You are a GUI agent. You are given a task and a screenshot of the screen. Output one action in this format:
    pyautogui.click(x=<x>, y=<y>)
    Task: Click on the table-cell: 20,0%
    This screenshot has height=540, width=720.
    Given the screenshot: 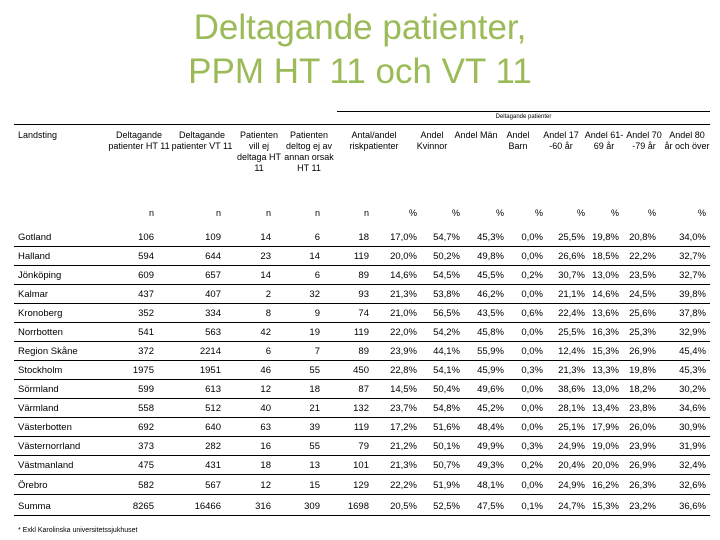 What is the action you would take?
    pyautogui.click(x=605, y=465)
    